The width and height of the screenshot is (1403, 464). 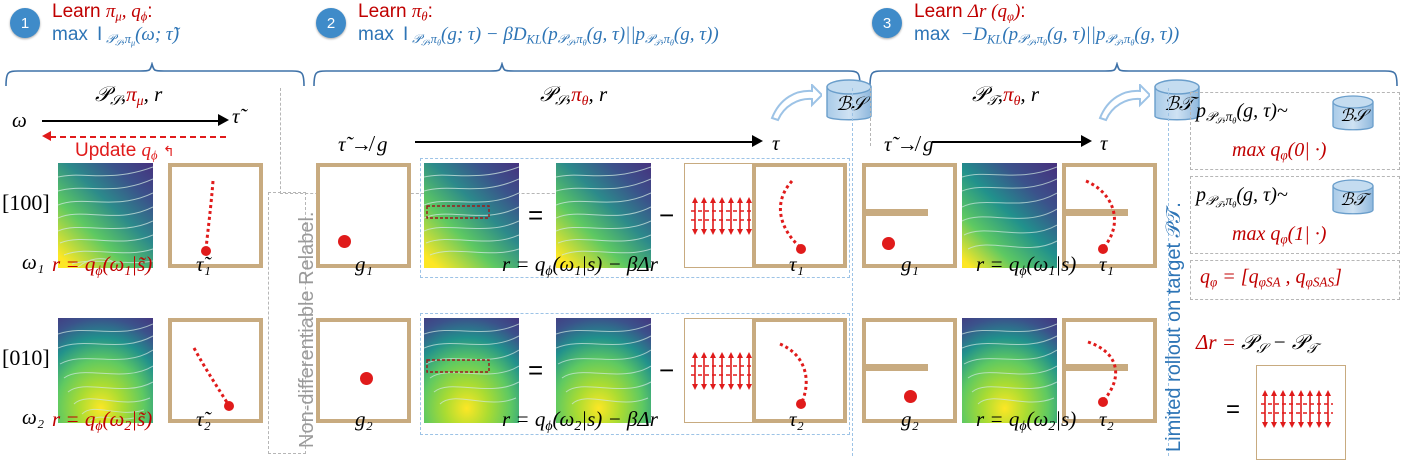 What do you see at coordinates (1353, 115) in the screenshot?
I see `panel4-block1-buffer: ℬ𝒮` at bounding box center [1353, 115].